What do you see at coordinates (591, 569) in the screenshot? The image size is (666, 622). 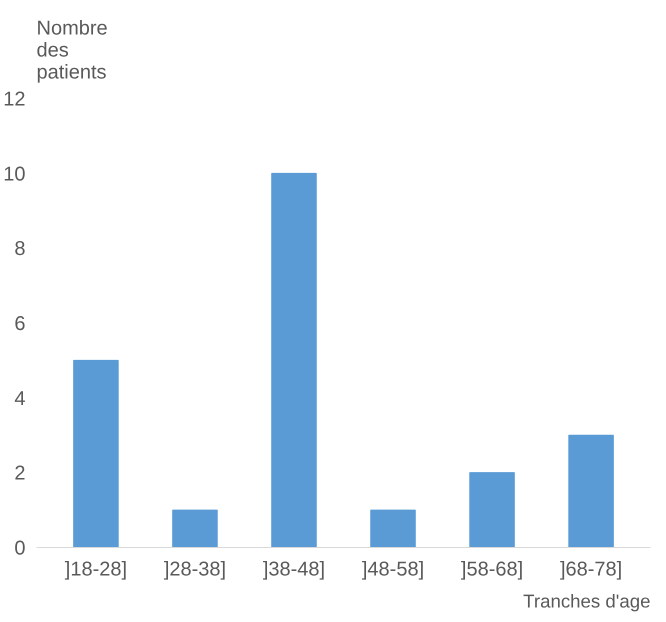 I see `x-tick-label: ]68-78]` at bounding box center [591, 569].